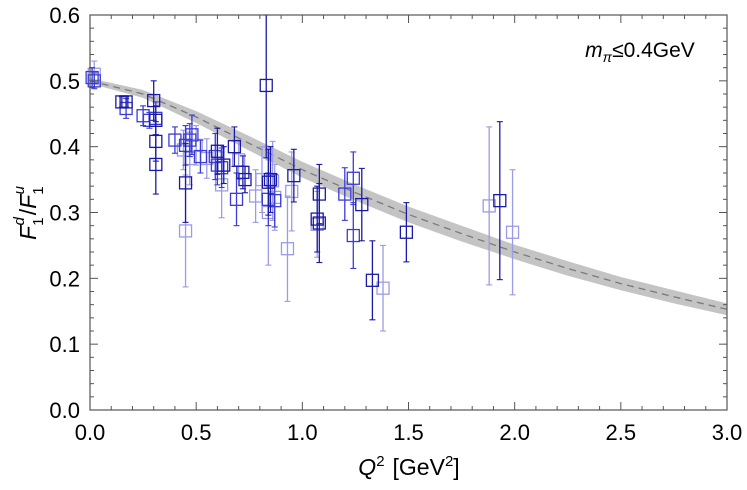  What do you see at coordinates (64, 278) in the screenshot?
I see `y-tick-label: 0.2` at bounding box center [64, 278].